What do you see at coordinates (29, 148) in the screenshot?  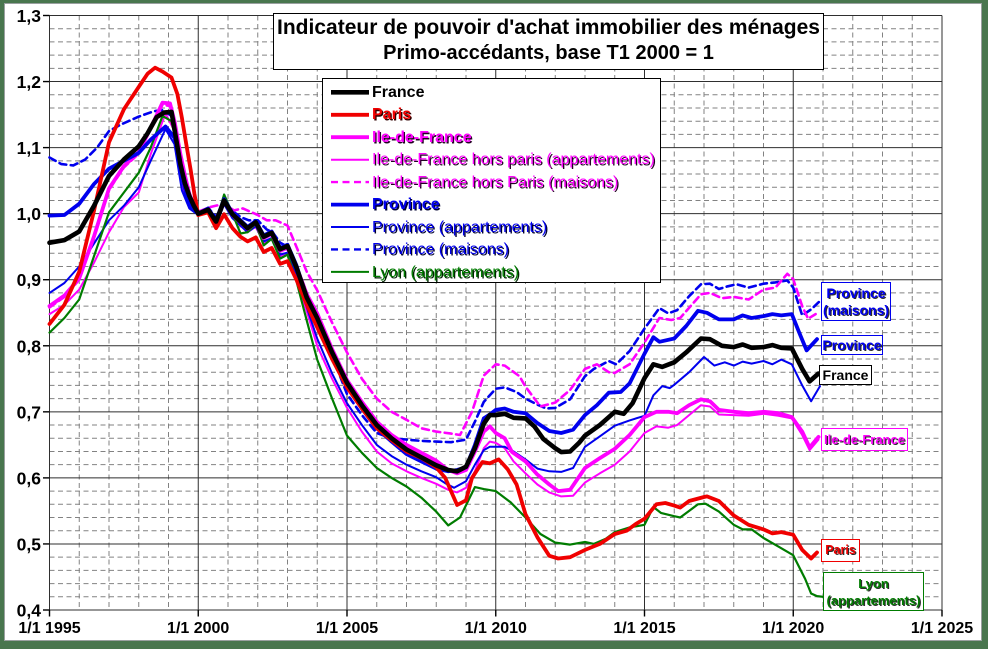 I see `svg-text: 1,1` at bounding box center [29, 148].